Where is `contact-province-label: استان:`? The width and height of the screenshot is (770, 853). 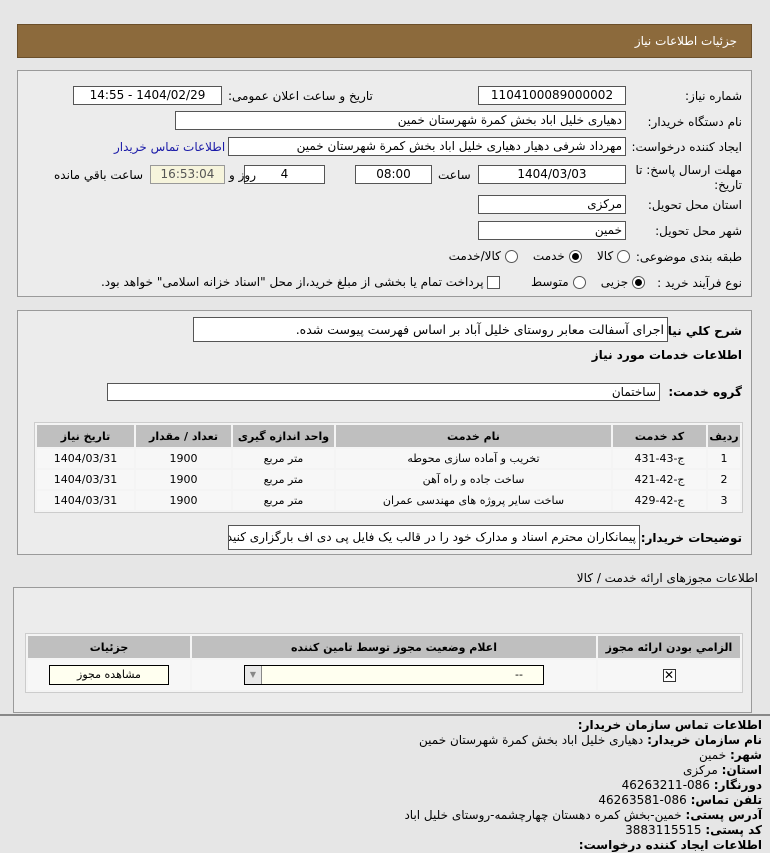
contact-province-label: استان: is located at coordinates (741, 770).